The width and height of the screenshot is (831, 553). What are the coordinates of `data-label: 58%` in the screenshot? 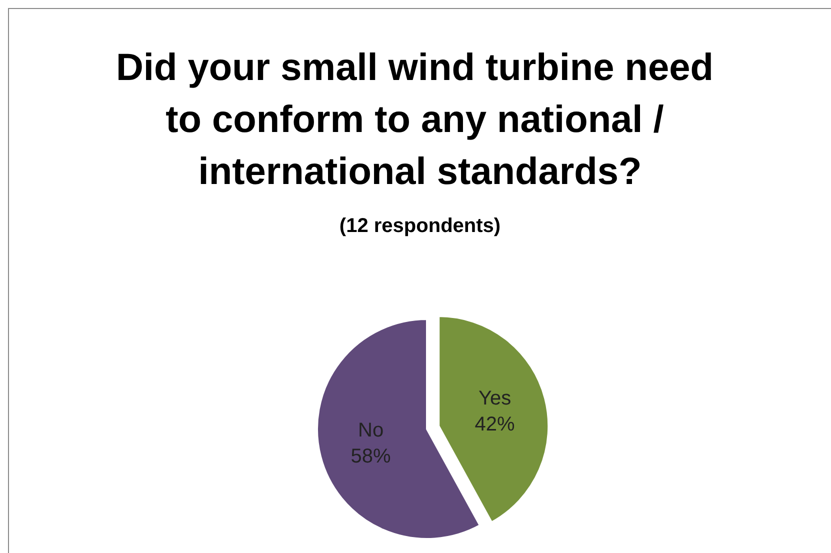 It's located at (371, 456).